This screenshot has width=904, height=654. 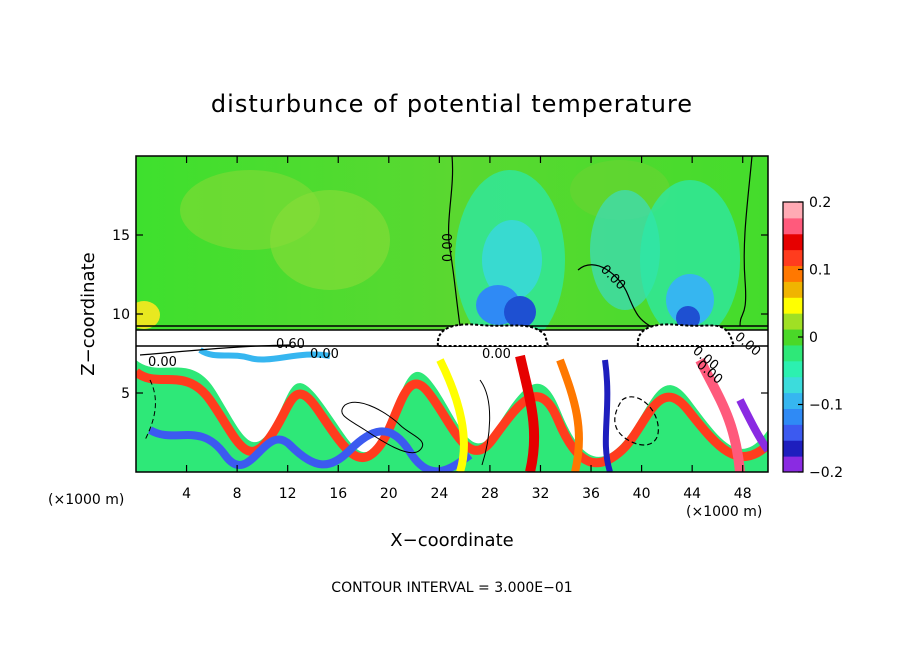 What do you see at coordinates (692, 494) in the screenshot?
I see `x-tick-label: 44` at bounding box center [692, 494].